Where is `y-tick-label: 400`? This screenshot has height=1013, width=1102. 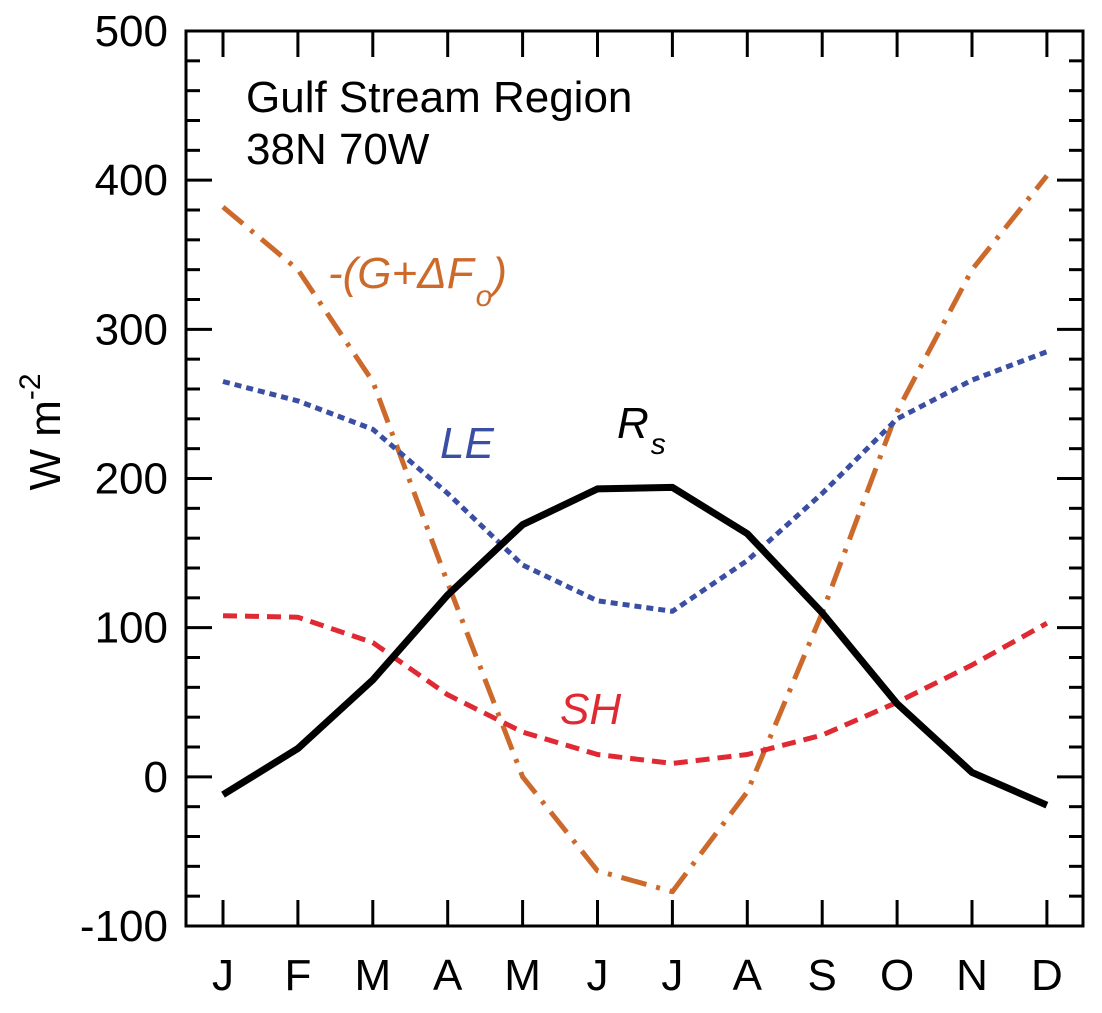 y-tick-label: 400 is located at coordinates (131, 180).